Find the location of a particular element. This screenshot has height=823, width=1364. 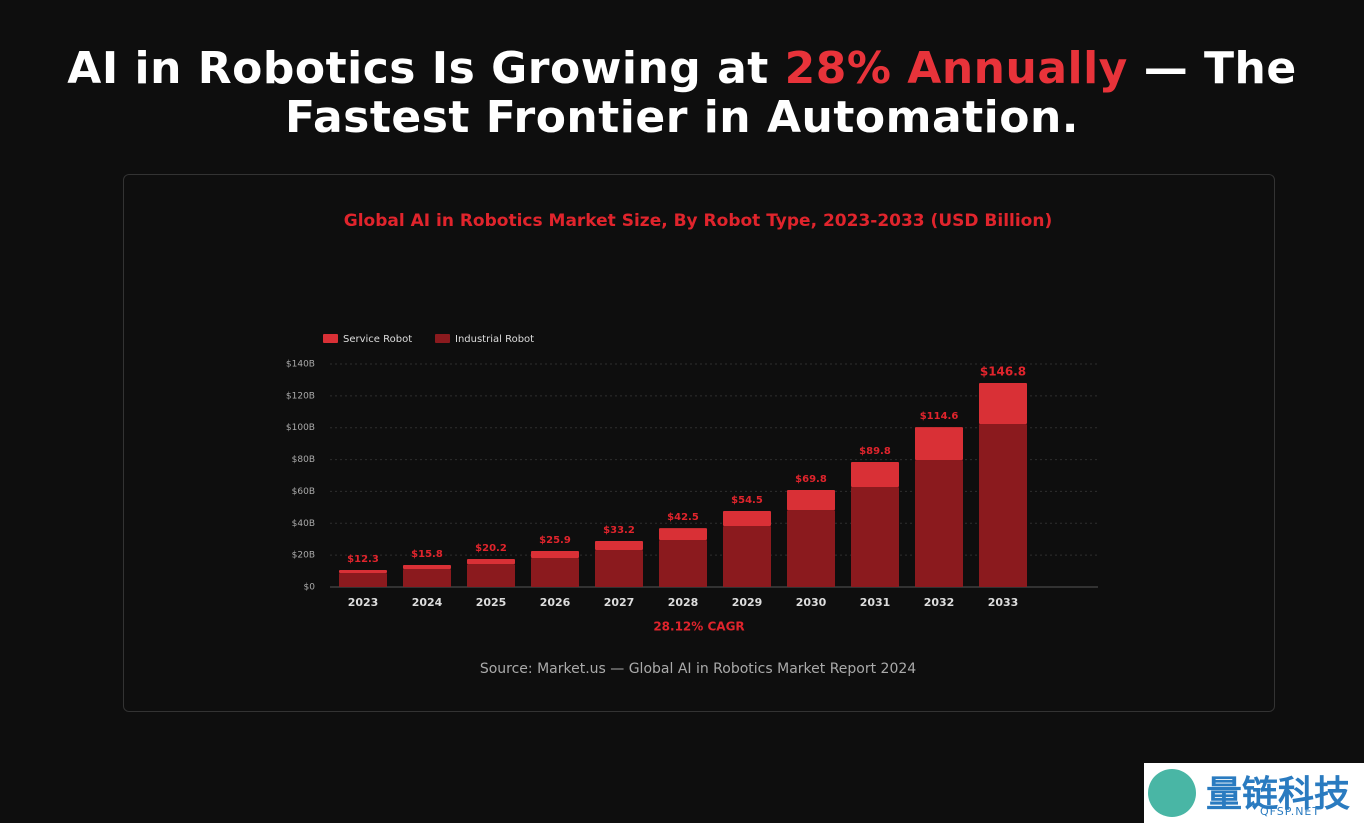

x-tick-label: 2023 is located at coordinates (363, 602).